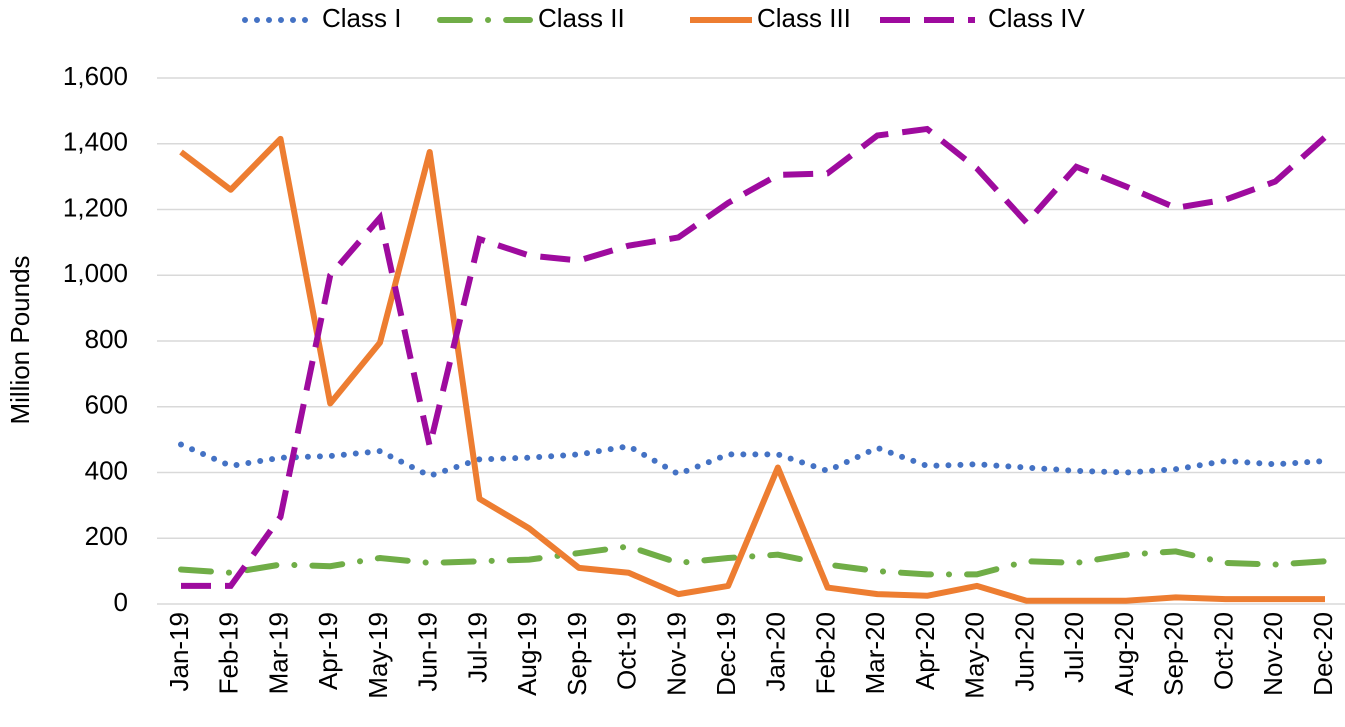 Image resolution: width=1345 pixels, height=727 pixels. What do you see at coordinates (106, 536) in the screenshot?
I see `y-tick-label: 200` at bounding box center [106, 536].